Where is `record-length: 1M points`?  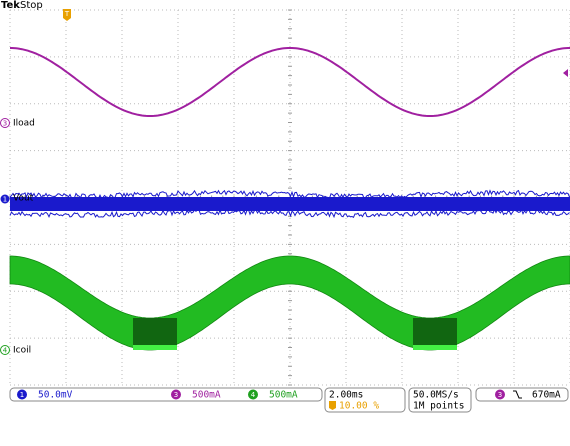 record-length: 1M points is located at coordinates (438, 406).